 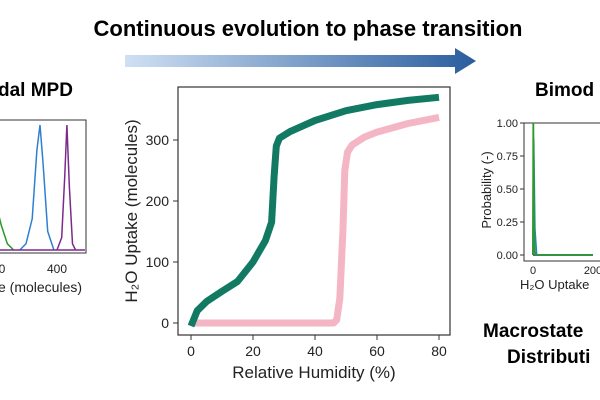 I want to click on right-series-green, so click(x=562, y=189).